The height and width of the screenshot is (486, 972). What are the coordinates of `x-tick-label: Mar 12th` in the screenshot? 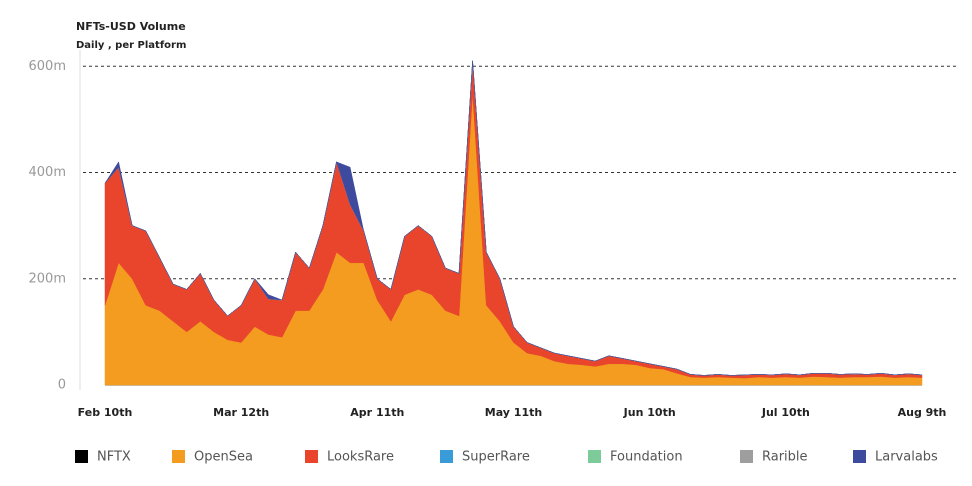 It's located at (241, 412).